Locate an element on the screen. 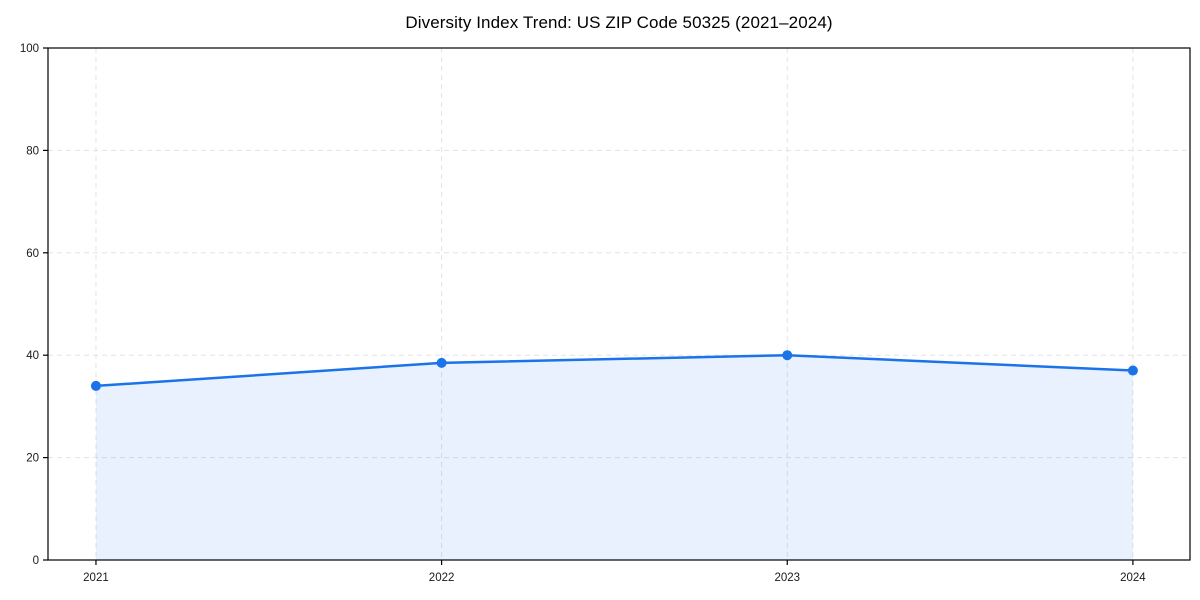 The width and height of the screenshot is (1200, 600). x-tick-label: 2024 is located at coordinates (1133, 578).